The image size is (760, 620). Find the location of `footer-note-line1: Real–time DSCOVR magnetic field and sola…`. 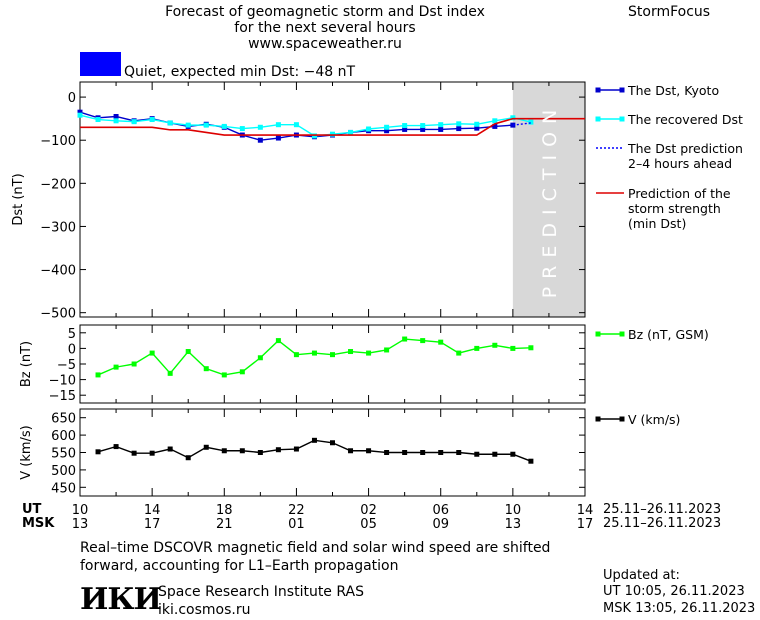

footer-note-line1: Real–time DSCOVR magnetic field and sola… is located at coordinates (315, 548).